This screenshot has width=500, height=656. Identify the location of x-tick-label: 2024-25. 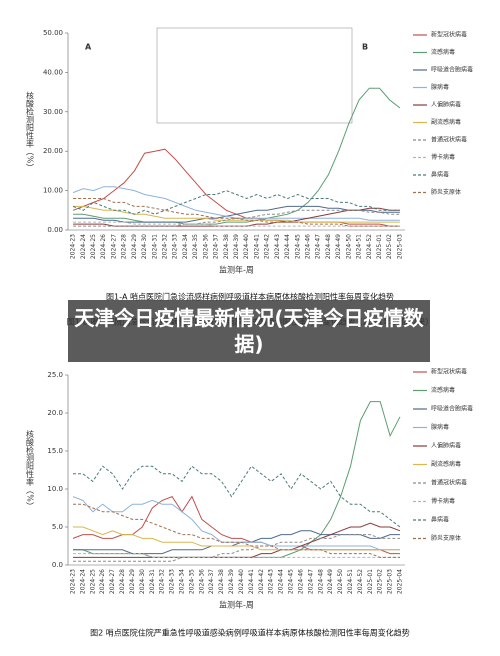
(92, 581).